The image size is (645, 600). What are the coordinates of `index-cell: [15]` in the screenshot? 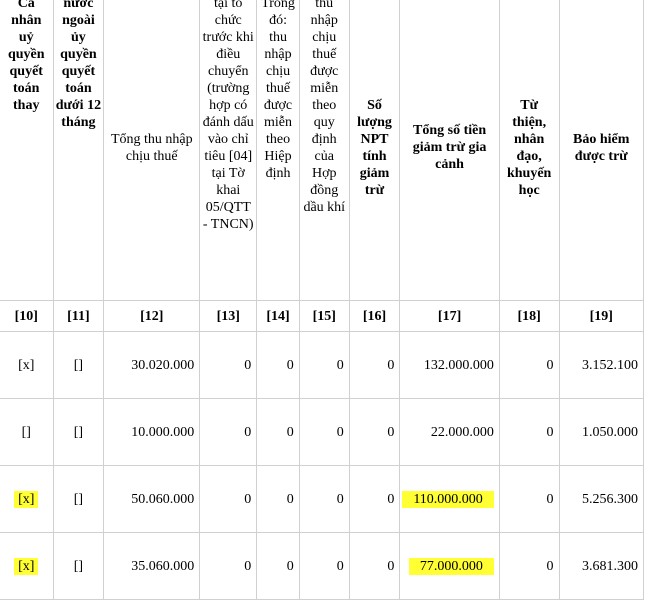 It's located at (324, 316).